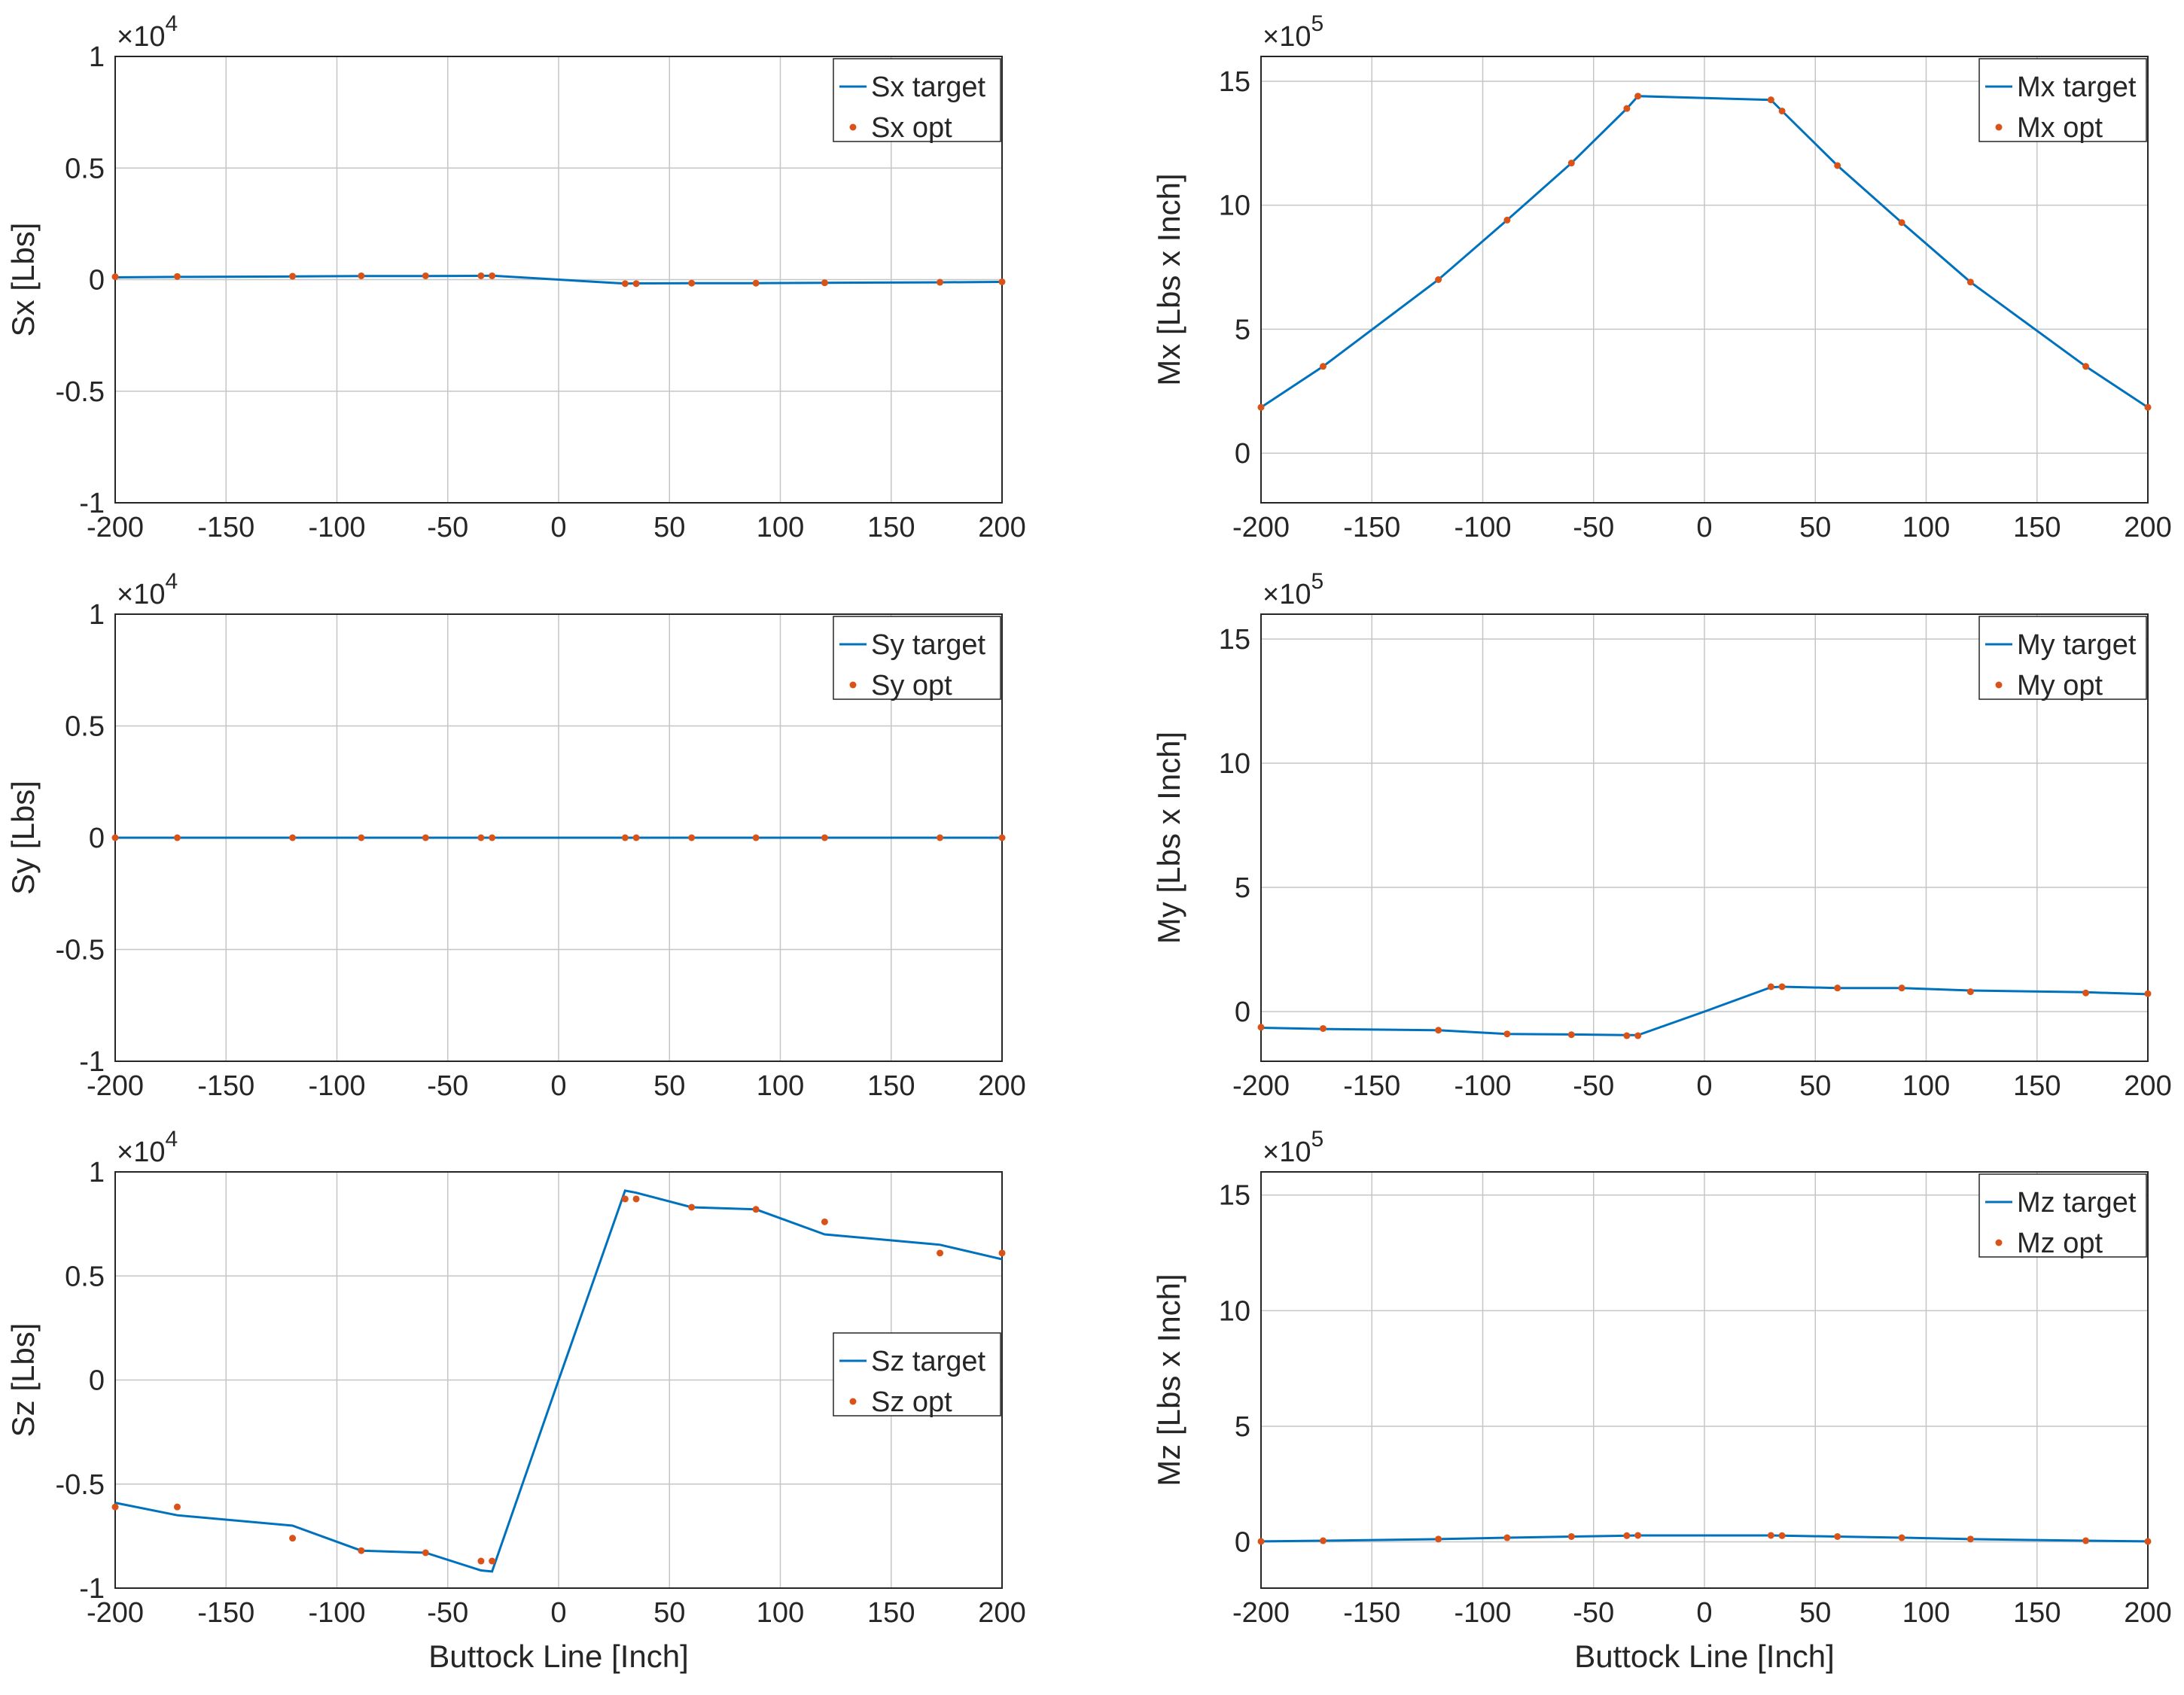 This screenshot has height=1695, width=2184. What do you see at coordinates (2077, 87) in the screenshot?
I see `legend-entry: Mx target` at bounding box center [2077, 87].